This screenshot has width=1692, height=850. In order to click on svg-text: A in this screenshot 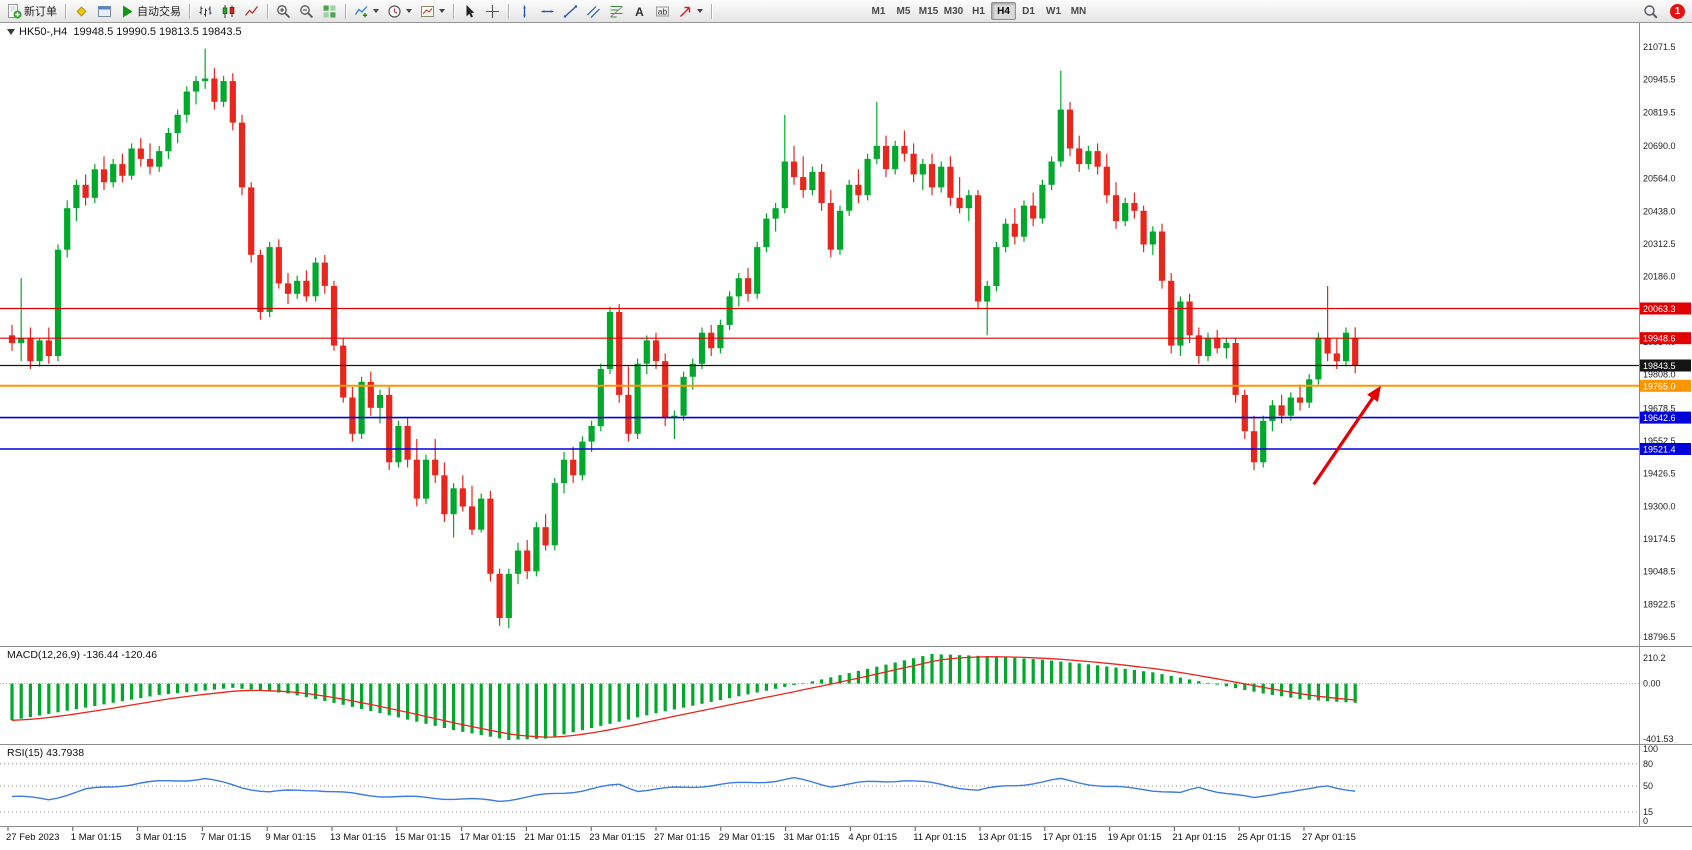, I will do `click(639, 12)`.